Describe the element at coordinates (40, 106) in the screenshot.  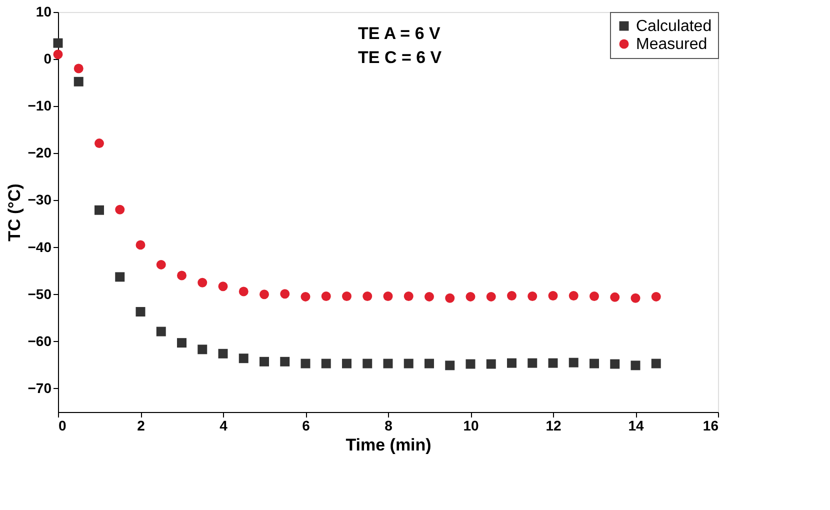
I see `y-tick-label: −10` at that location.